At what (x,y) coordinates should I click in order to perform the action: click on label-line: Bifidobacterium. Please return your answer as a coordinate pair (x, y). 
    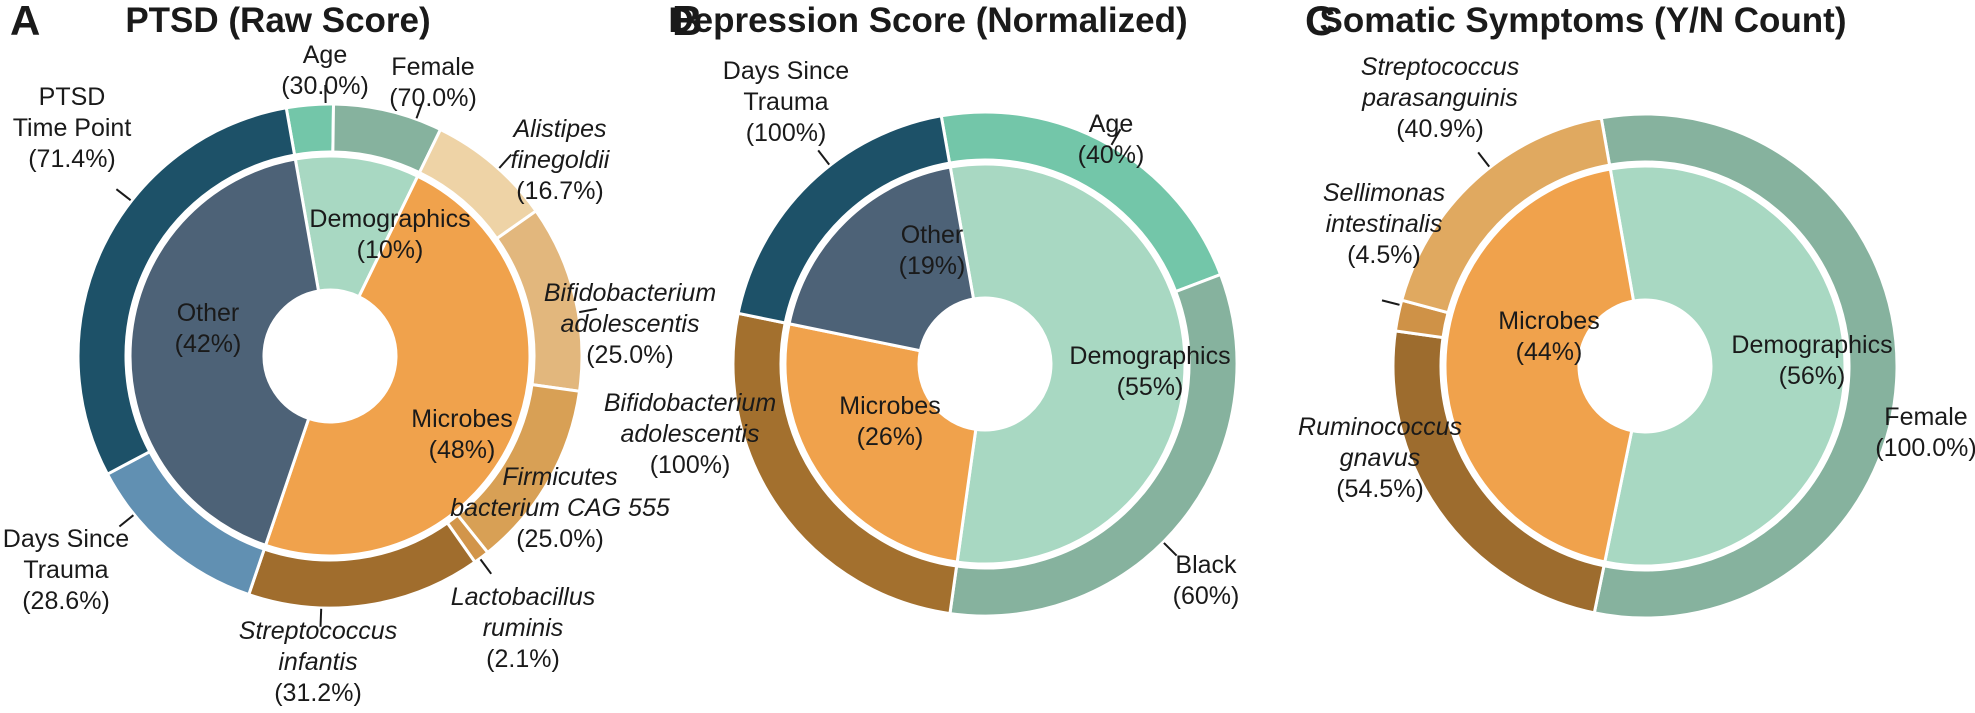
    Looking at the image, I should click on (630, 293).